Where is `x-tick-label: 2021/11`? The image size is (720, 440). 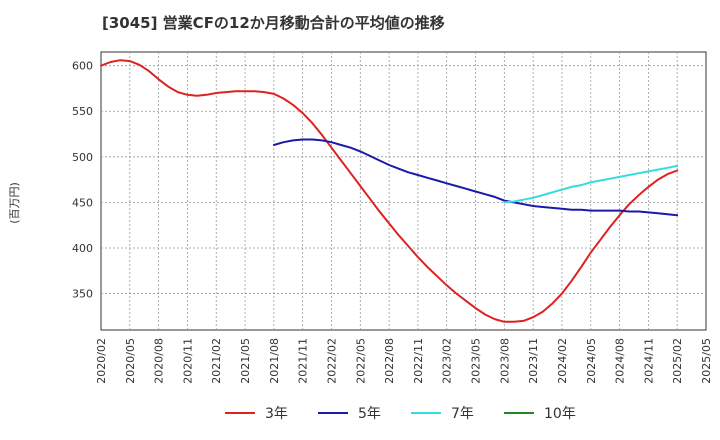 x-tick-label: 2021/11 is located at coordinates (303, 361).